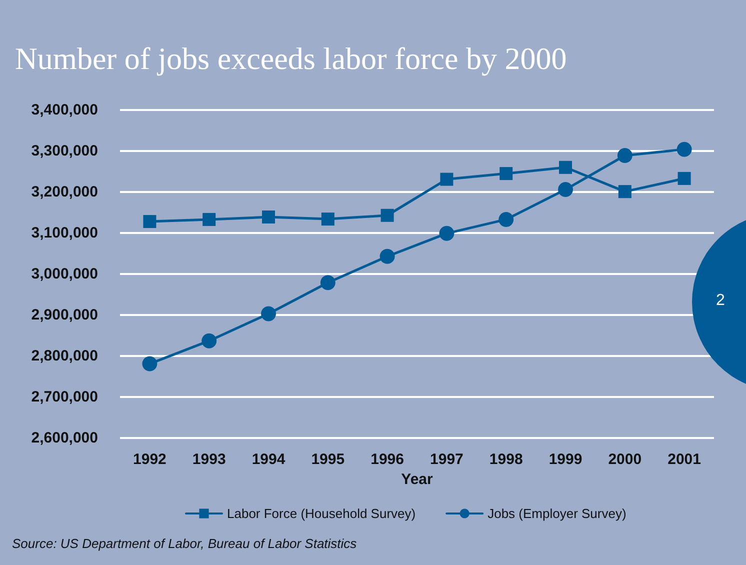  I want to click on x-tick-label: 1997, so click(447, 459).